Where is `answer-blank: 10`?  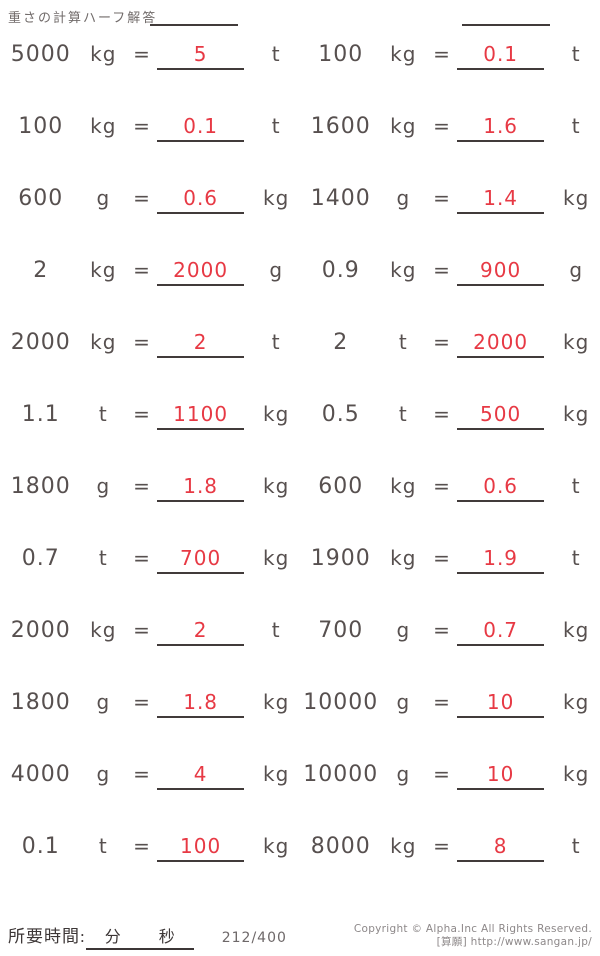 answer-blank: 10 is located at coordinates (500, 776).